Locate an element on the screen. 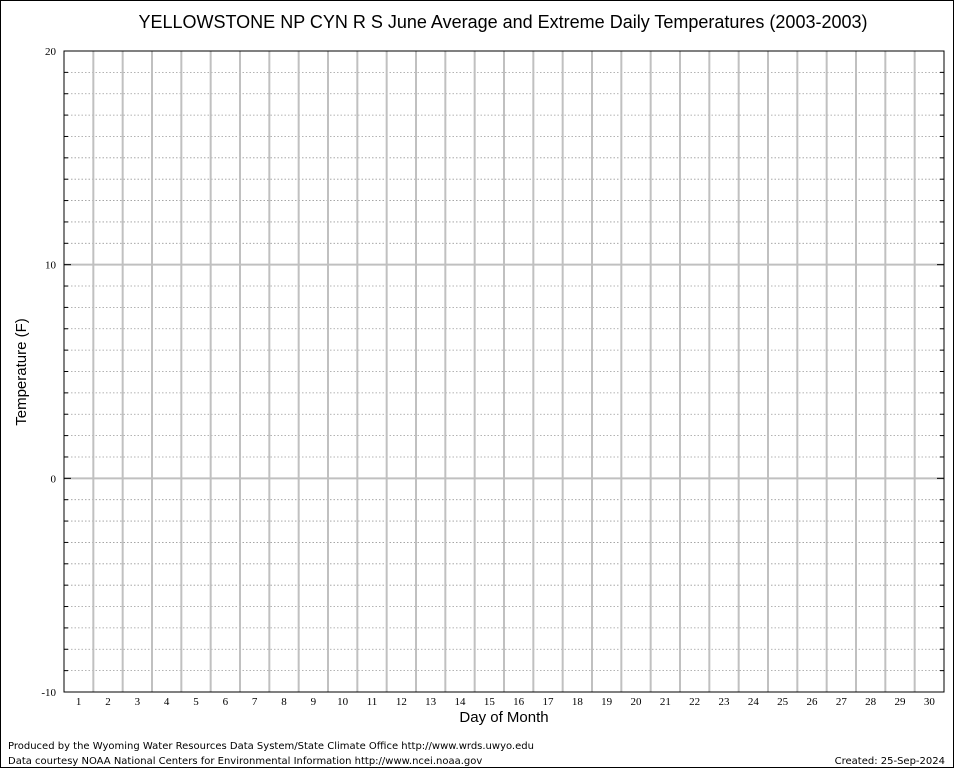 This screenshot has width=954, height=768. x-tick-label: 28 is located at coordinates (871, 702).